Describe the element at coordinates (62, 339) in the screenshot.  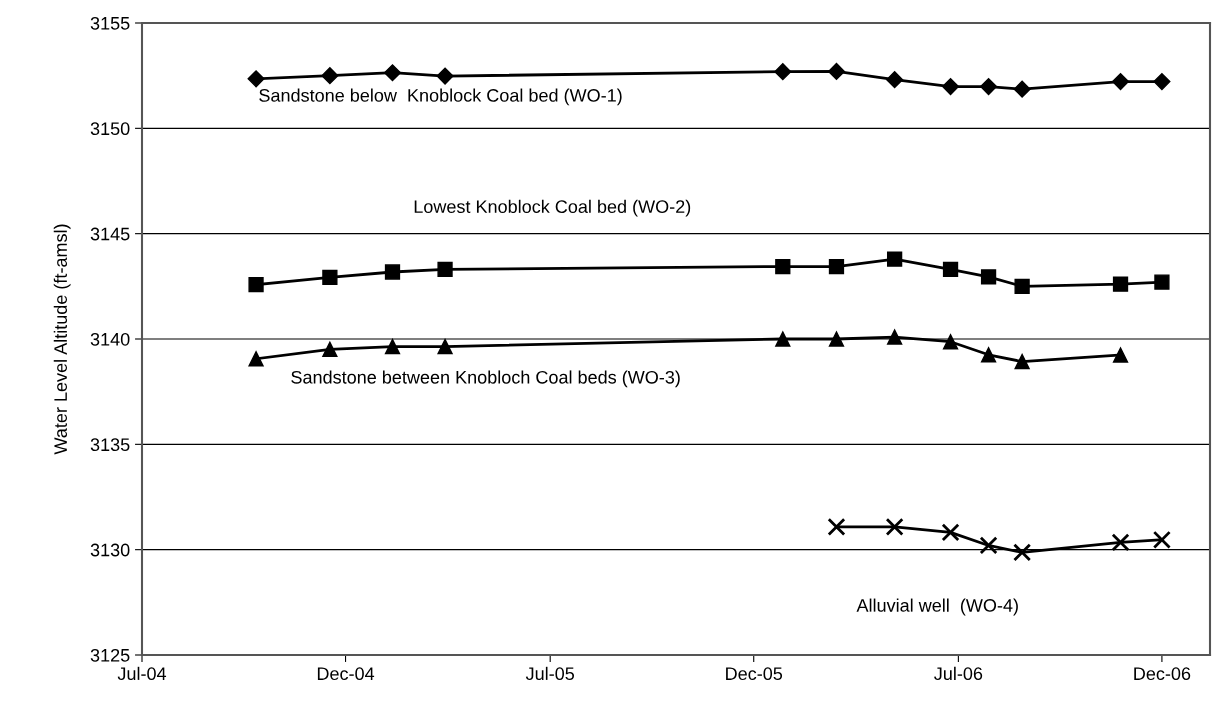
I see `y-axis-title: Water Level Altitude (ft-amsl)` at that location.